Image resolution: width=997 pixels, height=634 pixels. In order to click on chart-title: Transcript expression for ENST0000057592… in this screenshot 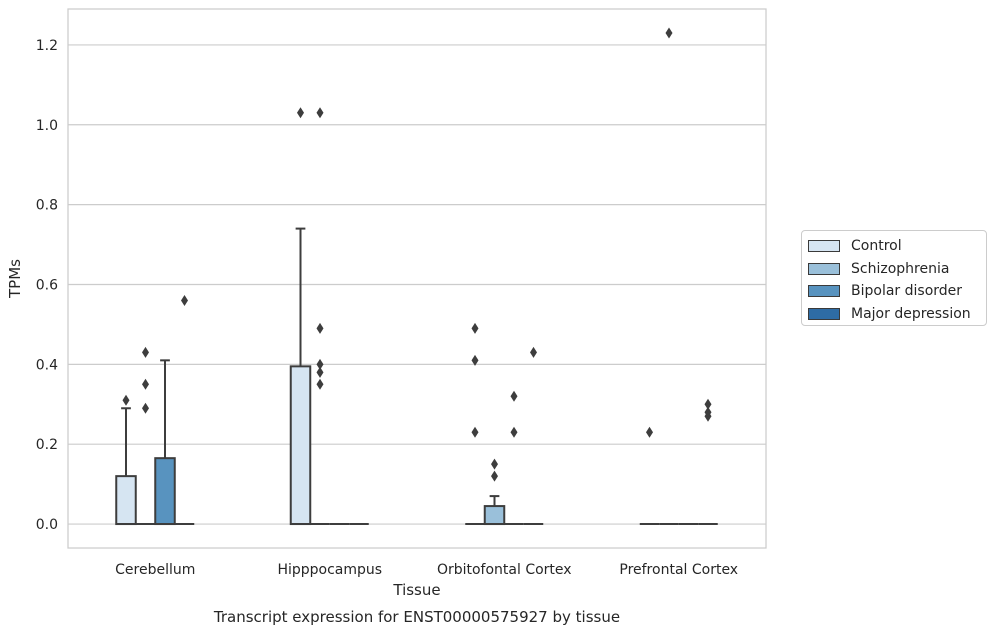, I will do `click(416, 617)`.